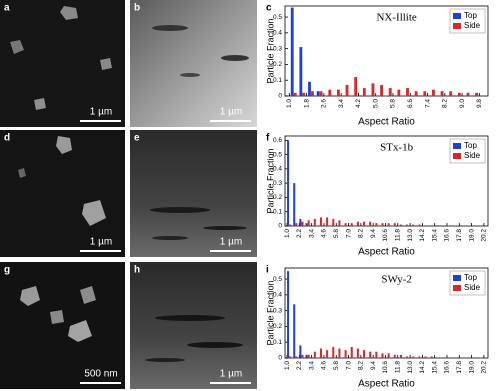 This screenshot has width=500, height=391. I want to click on x-tick-label: 10.6, so click(385, 367).